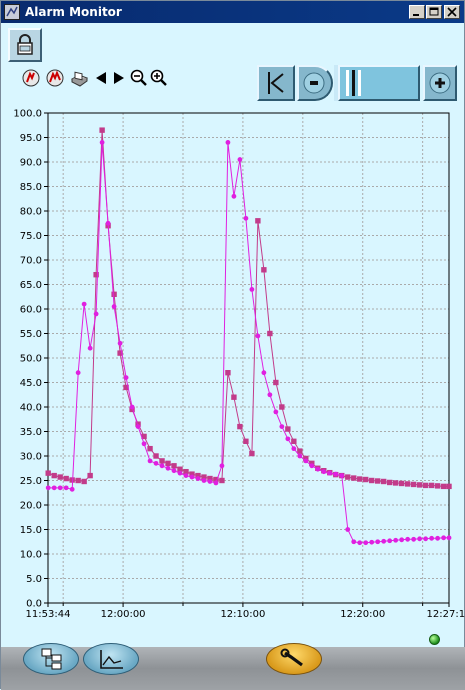 The width and height of the screenshot is (465, 690). Describe the element at coordinates (183, 629) in the screenshot. I see `x-tick-label: 12:05:00` at that location.